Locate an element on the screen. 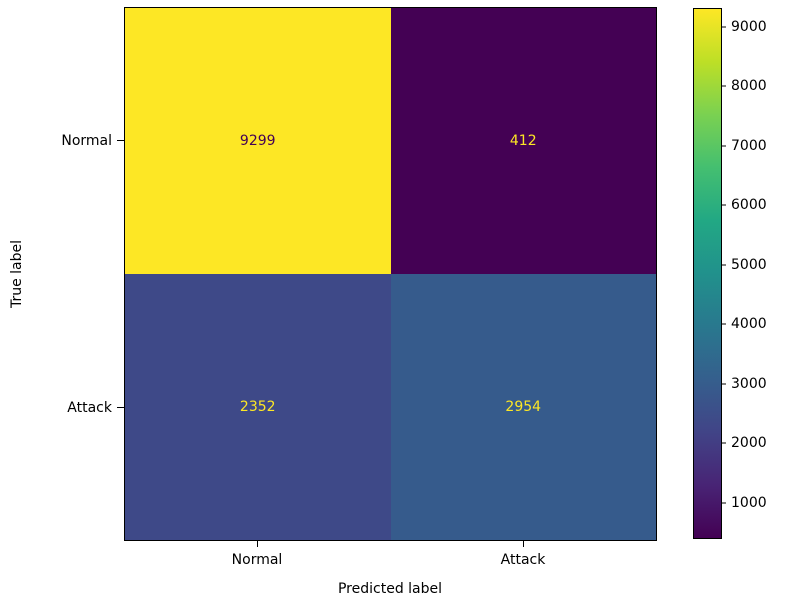 The height and width of the screenshot is (610, 790). x-tick-label-normal: Normal is located at coordinates (257, 560).